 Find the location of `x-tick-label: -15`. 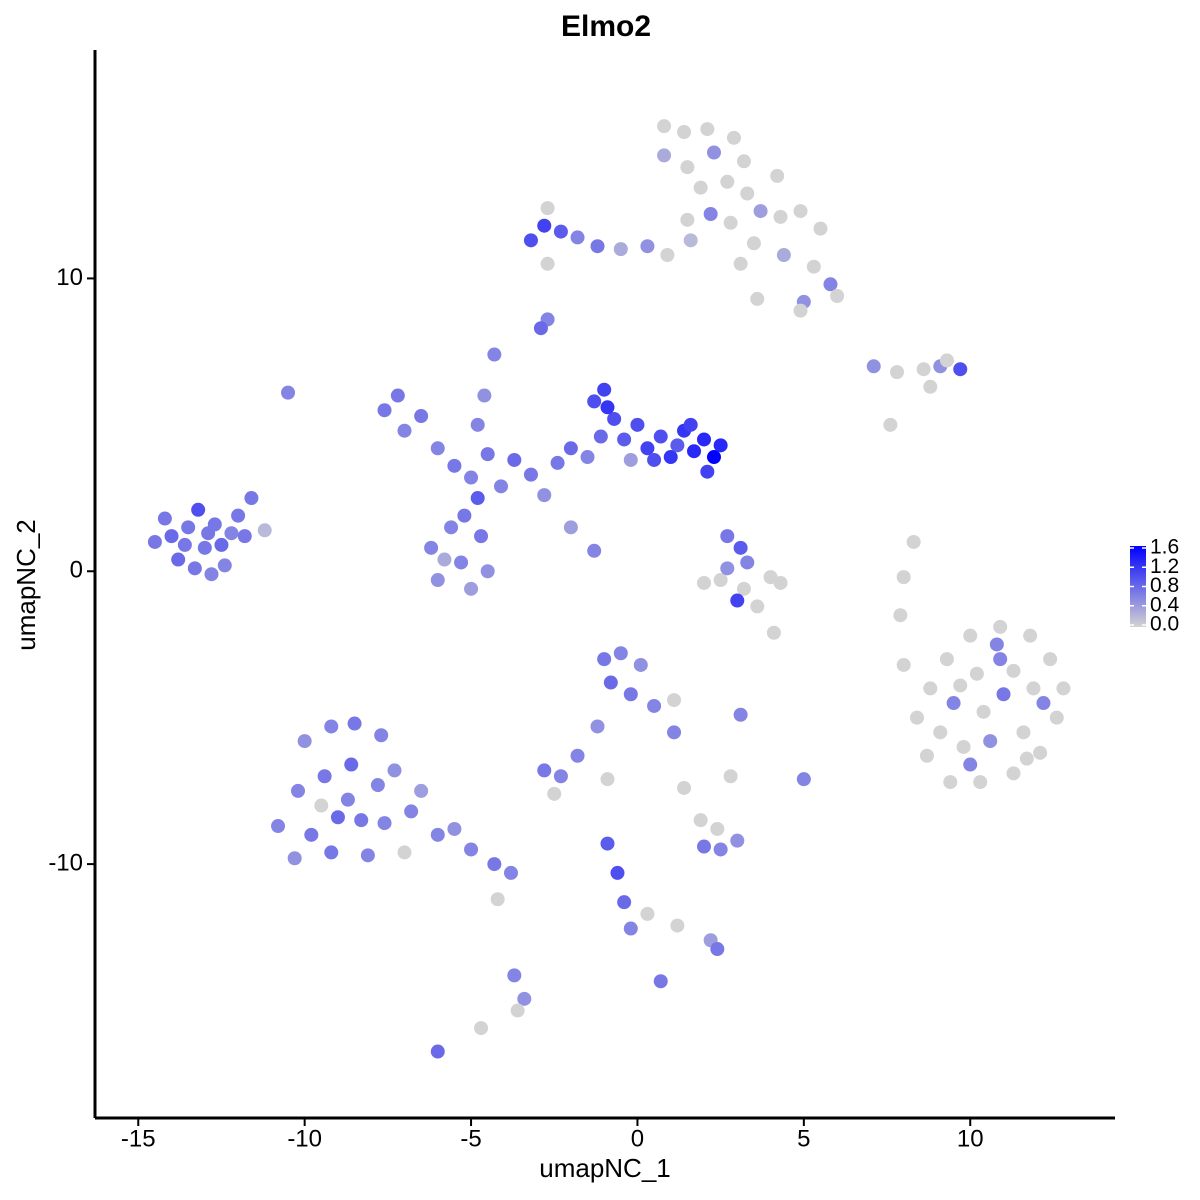

x-tick-label: -15 is located at coordinates (138, 1138).